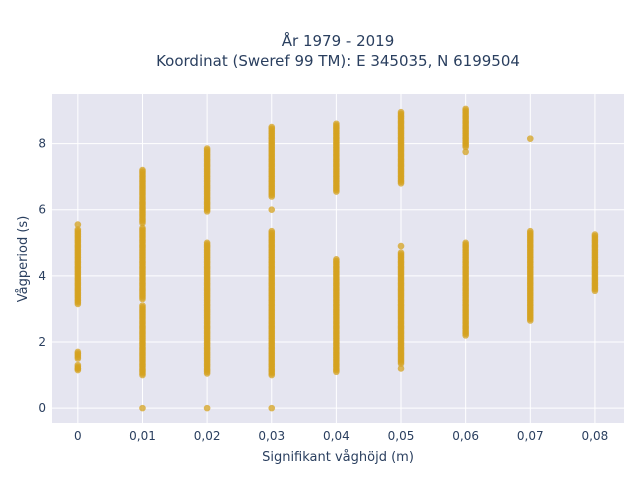 The width and height of the screenshot is (640, 480). I want to click on y-tick-label-0: 0, so click(42, 408).